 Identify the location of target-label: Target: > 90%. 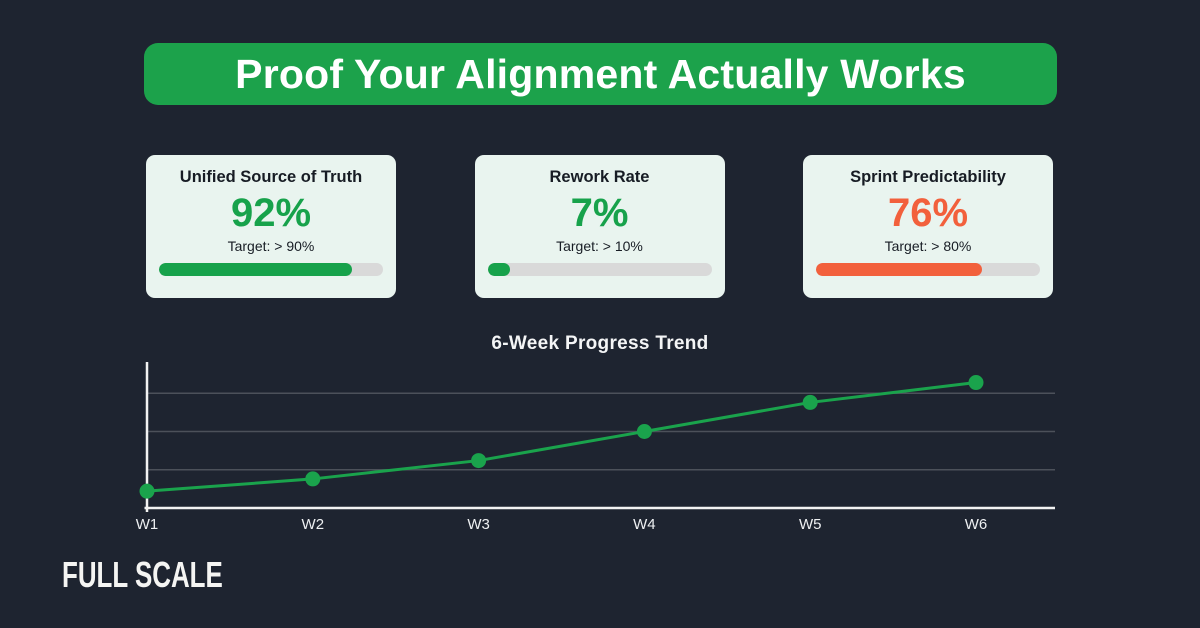
(271, 246).